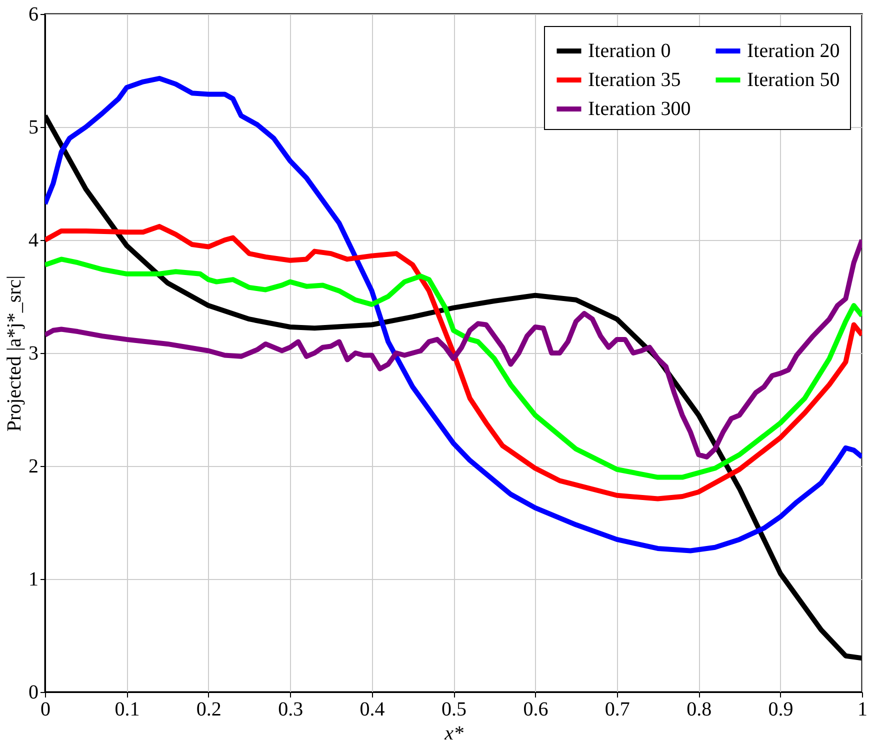 This screenshot has height=747, width=871. What do you see at coordinates (33, 127) in the screenshot?
I see `y-tick-label: 5` at bounding box center [33, 127].